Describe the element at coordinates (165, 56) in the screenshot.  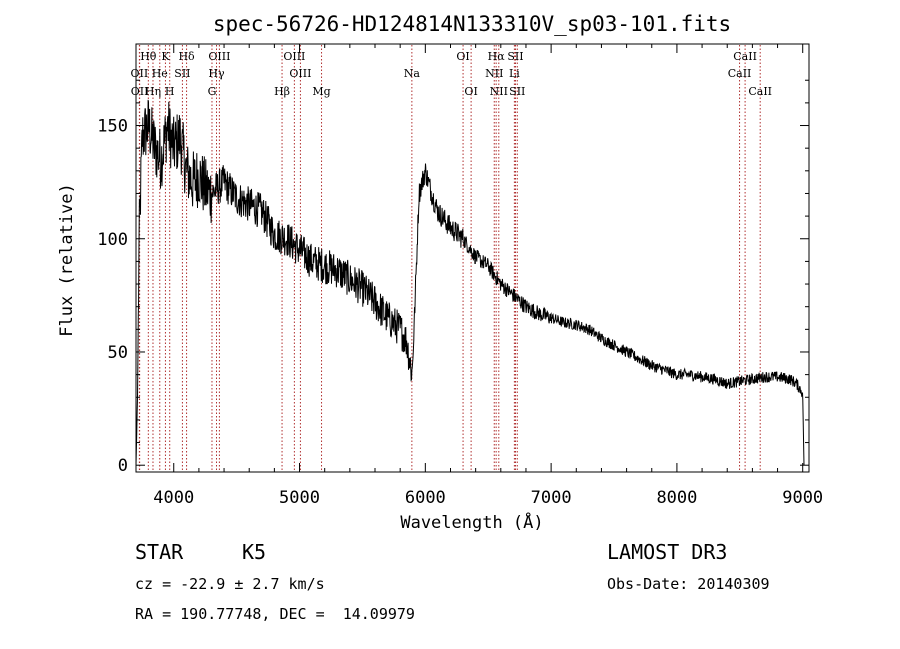
I see `line-label-5: K` at that location.